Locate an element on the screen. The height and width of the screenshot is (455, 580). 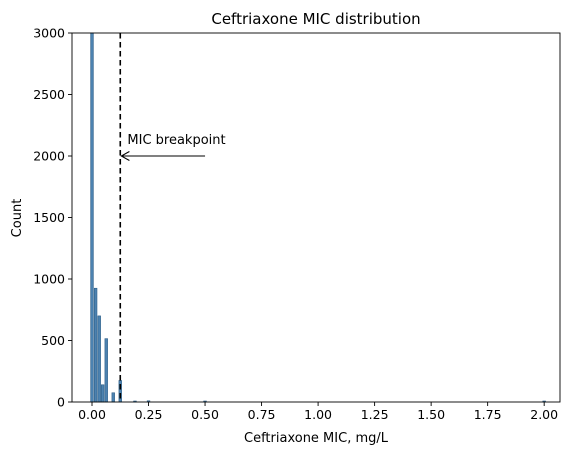
x-tick-label-4: 1.00 is located at coordinates (318, 414).